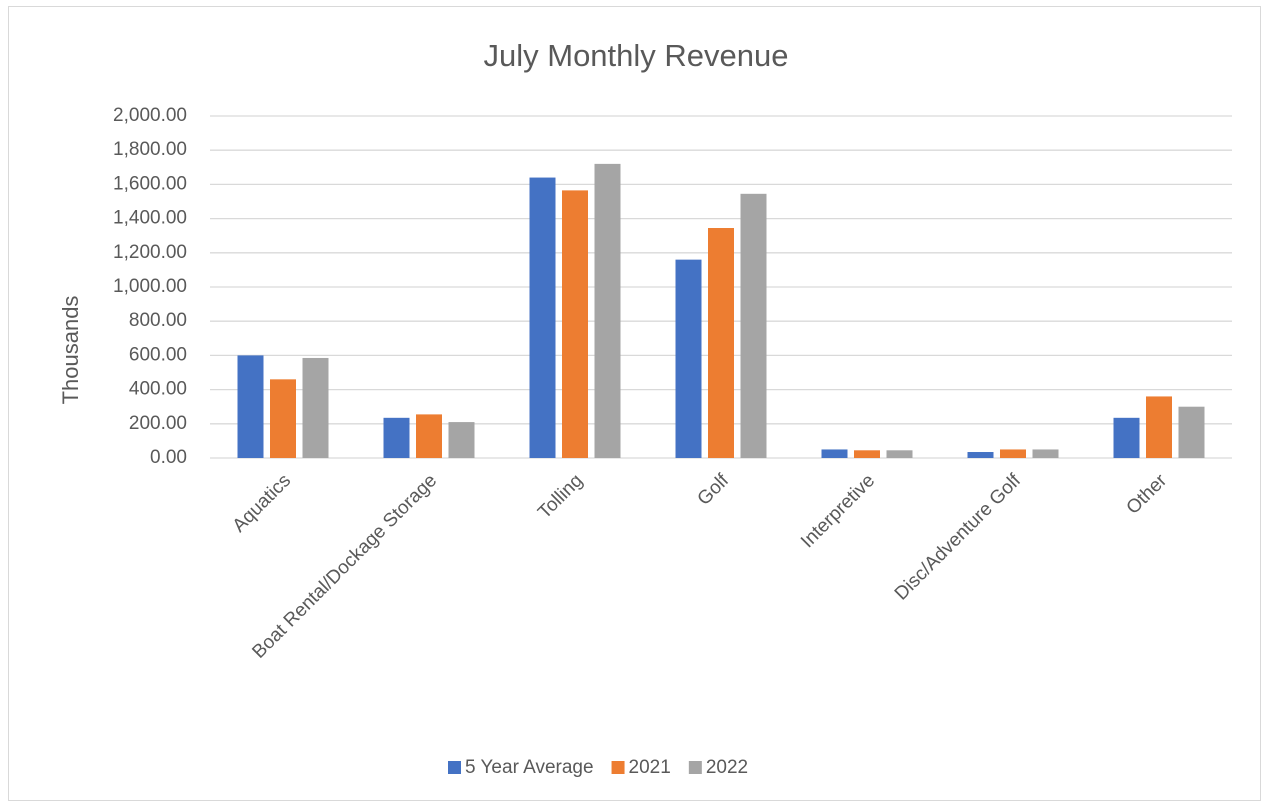 The width and height of the screenshot is (1265, 811). What do you see at coordinates (158, 423) in the screenshot?
I see `y-tick-label: 200.00` at bounding box center [158, 423].